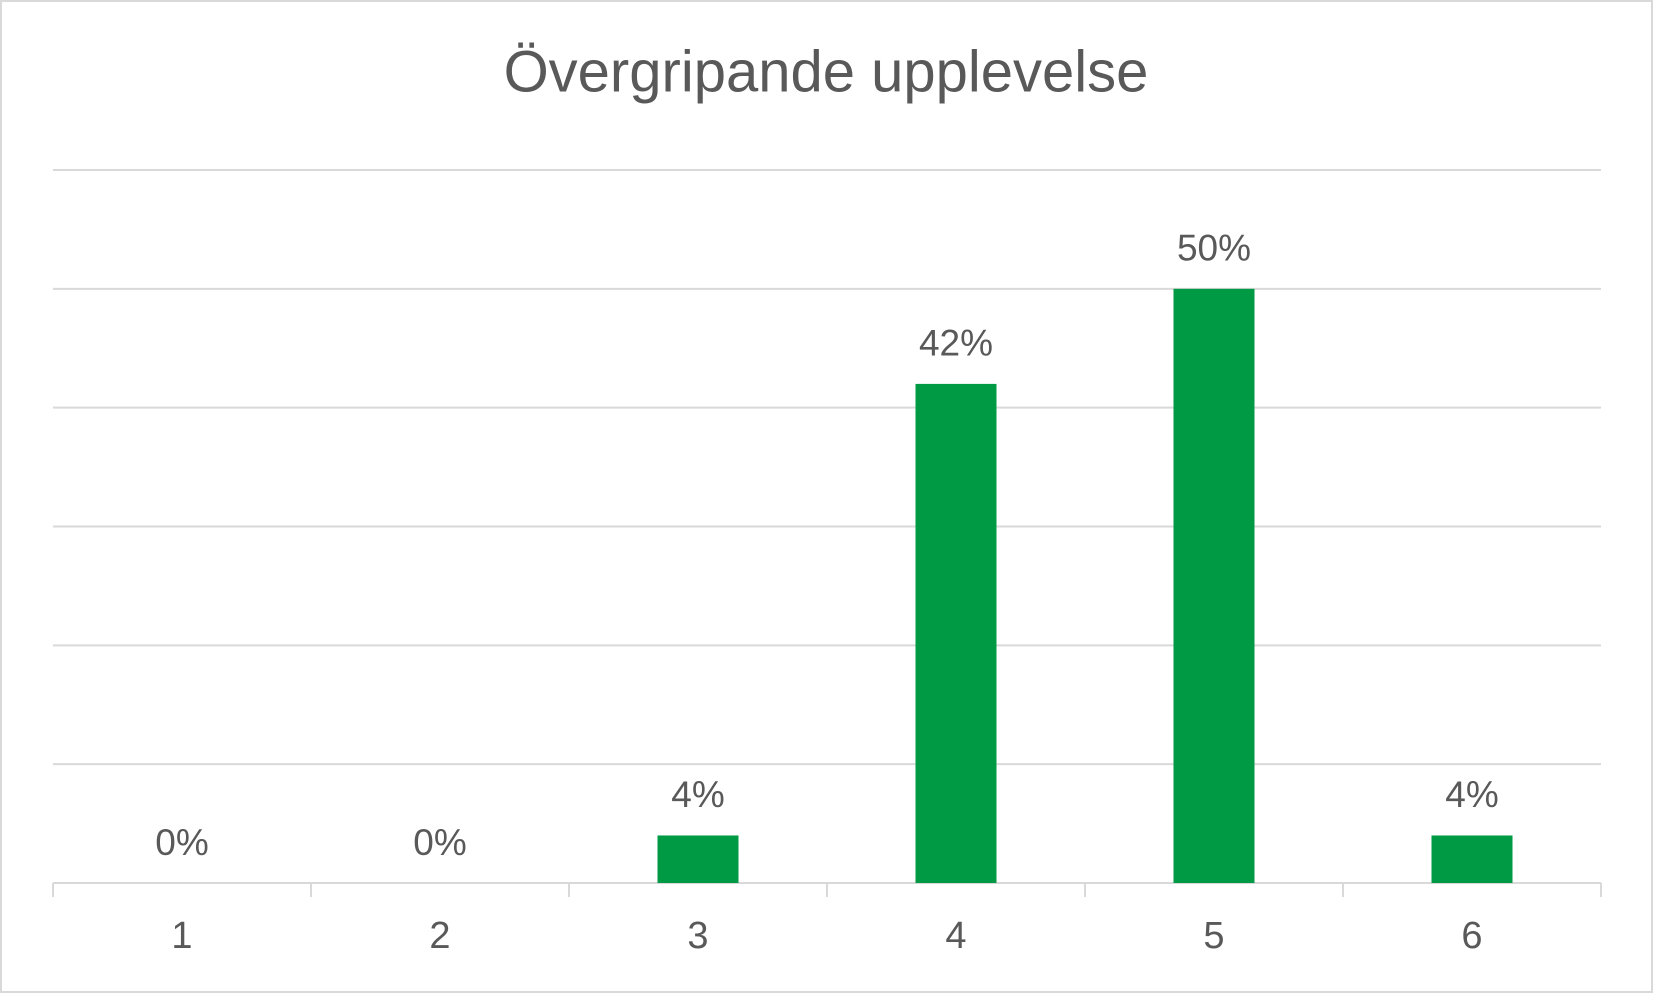 The width and height of the screenshot is (1653, 993). Describe the element at coordinates (1214, 248) in the screenshot. I see `data-label: 50%` at that location.